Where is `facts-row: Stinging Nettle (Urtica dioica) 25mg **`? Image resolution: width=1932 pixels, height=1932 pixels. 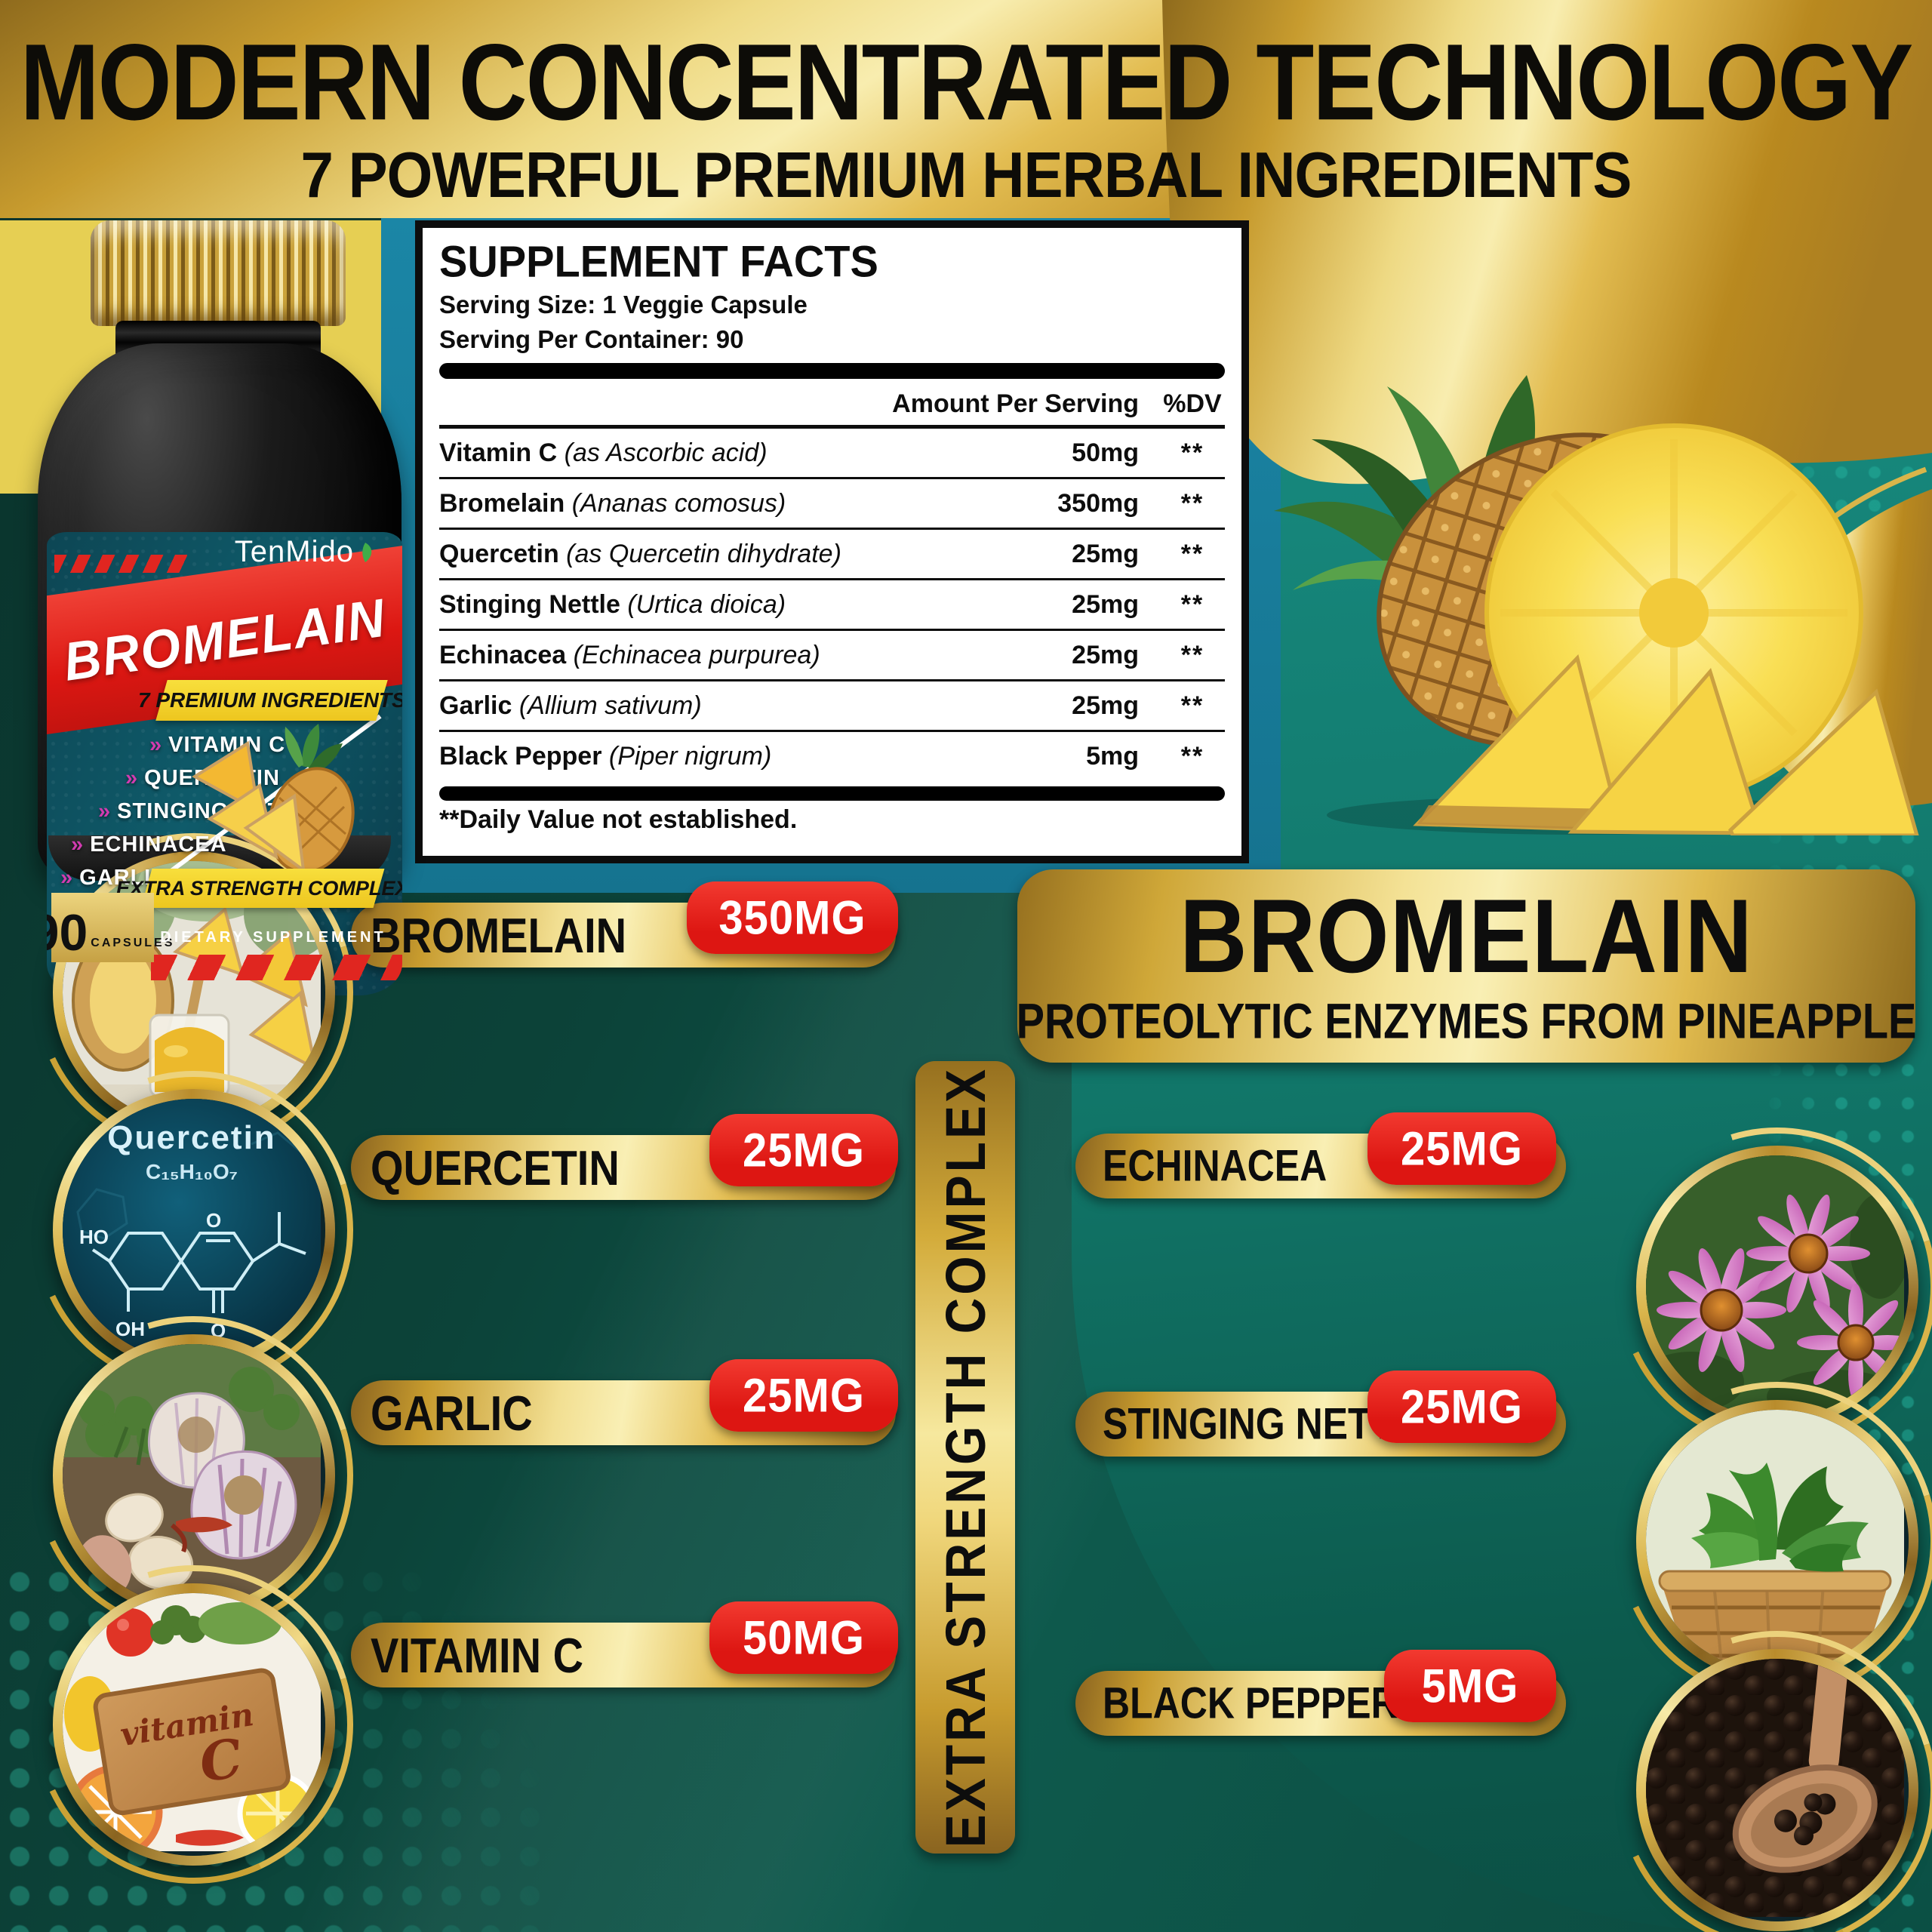
facts-row: Stinging Nettle (Urtica dioica) 25mg ** is located at coordinates (832, 604).